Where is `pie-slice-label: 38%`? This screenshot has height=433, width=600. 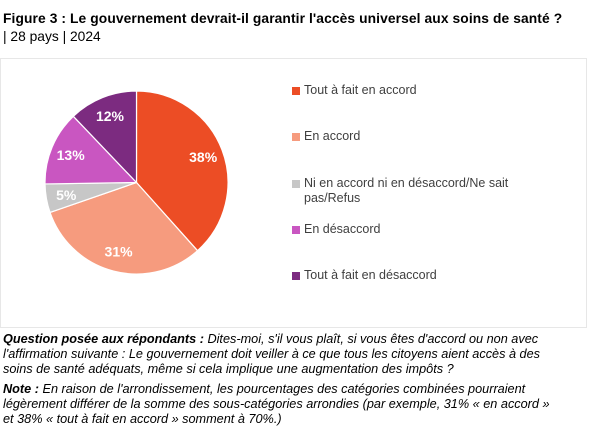 pie-slice-label: 38% is located at coordinates (203, 157).